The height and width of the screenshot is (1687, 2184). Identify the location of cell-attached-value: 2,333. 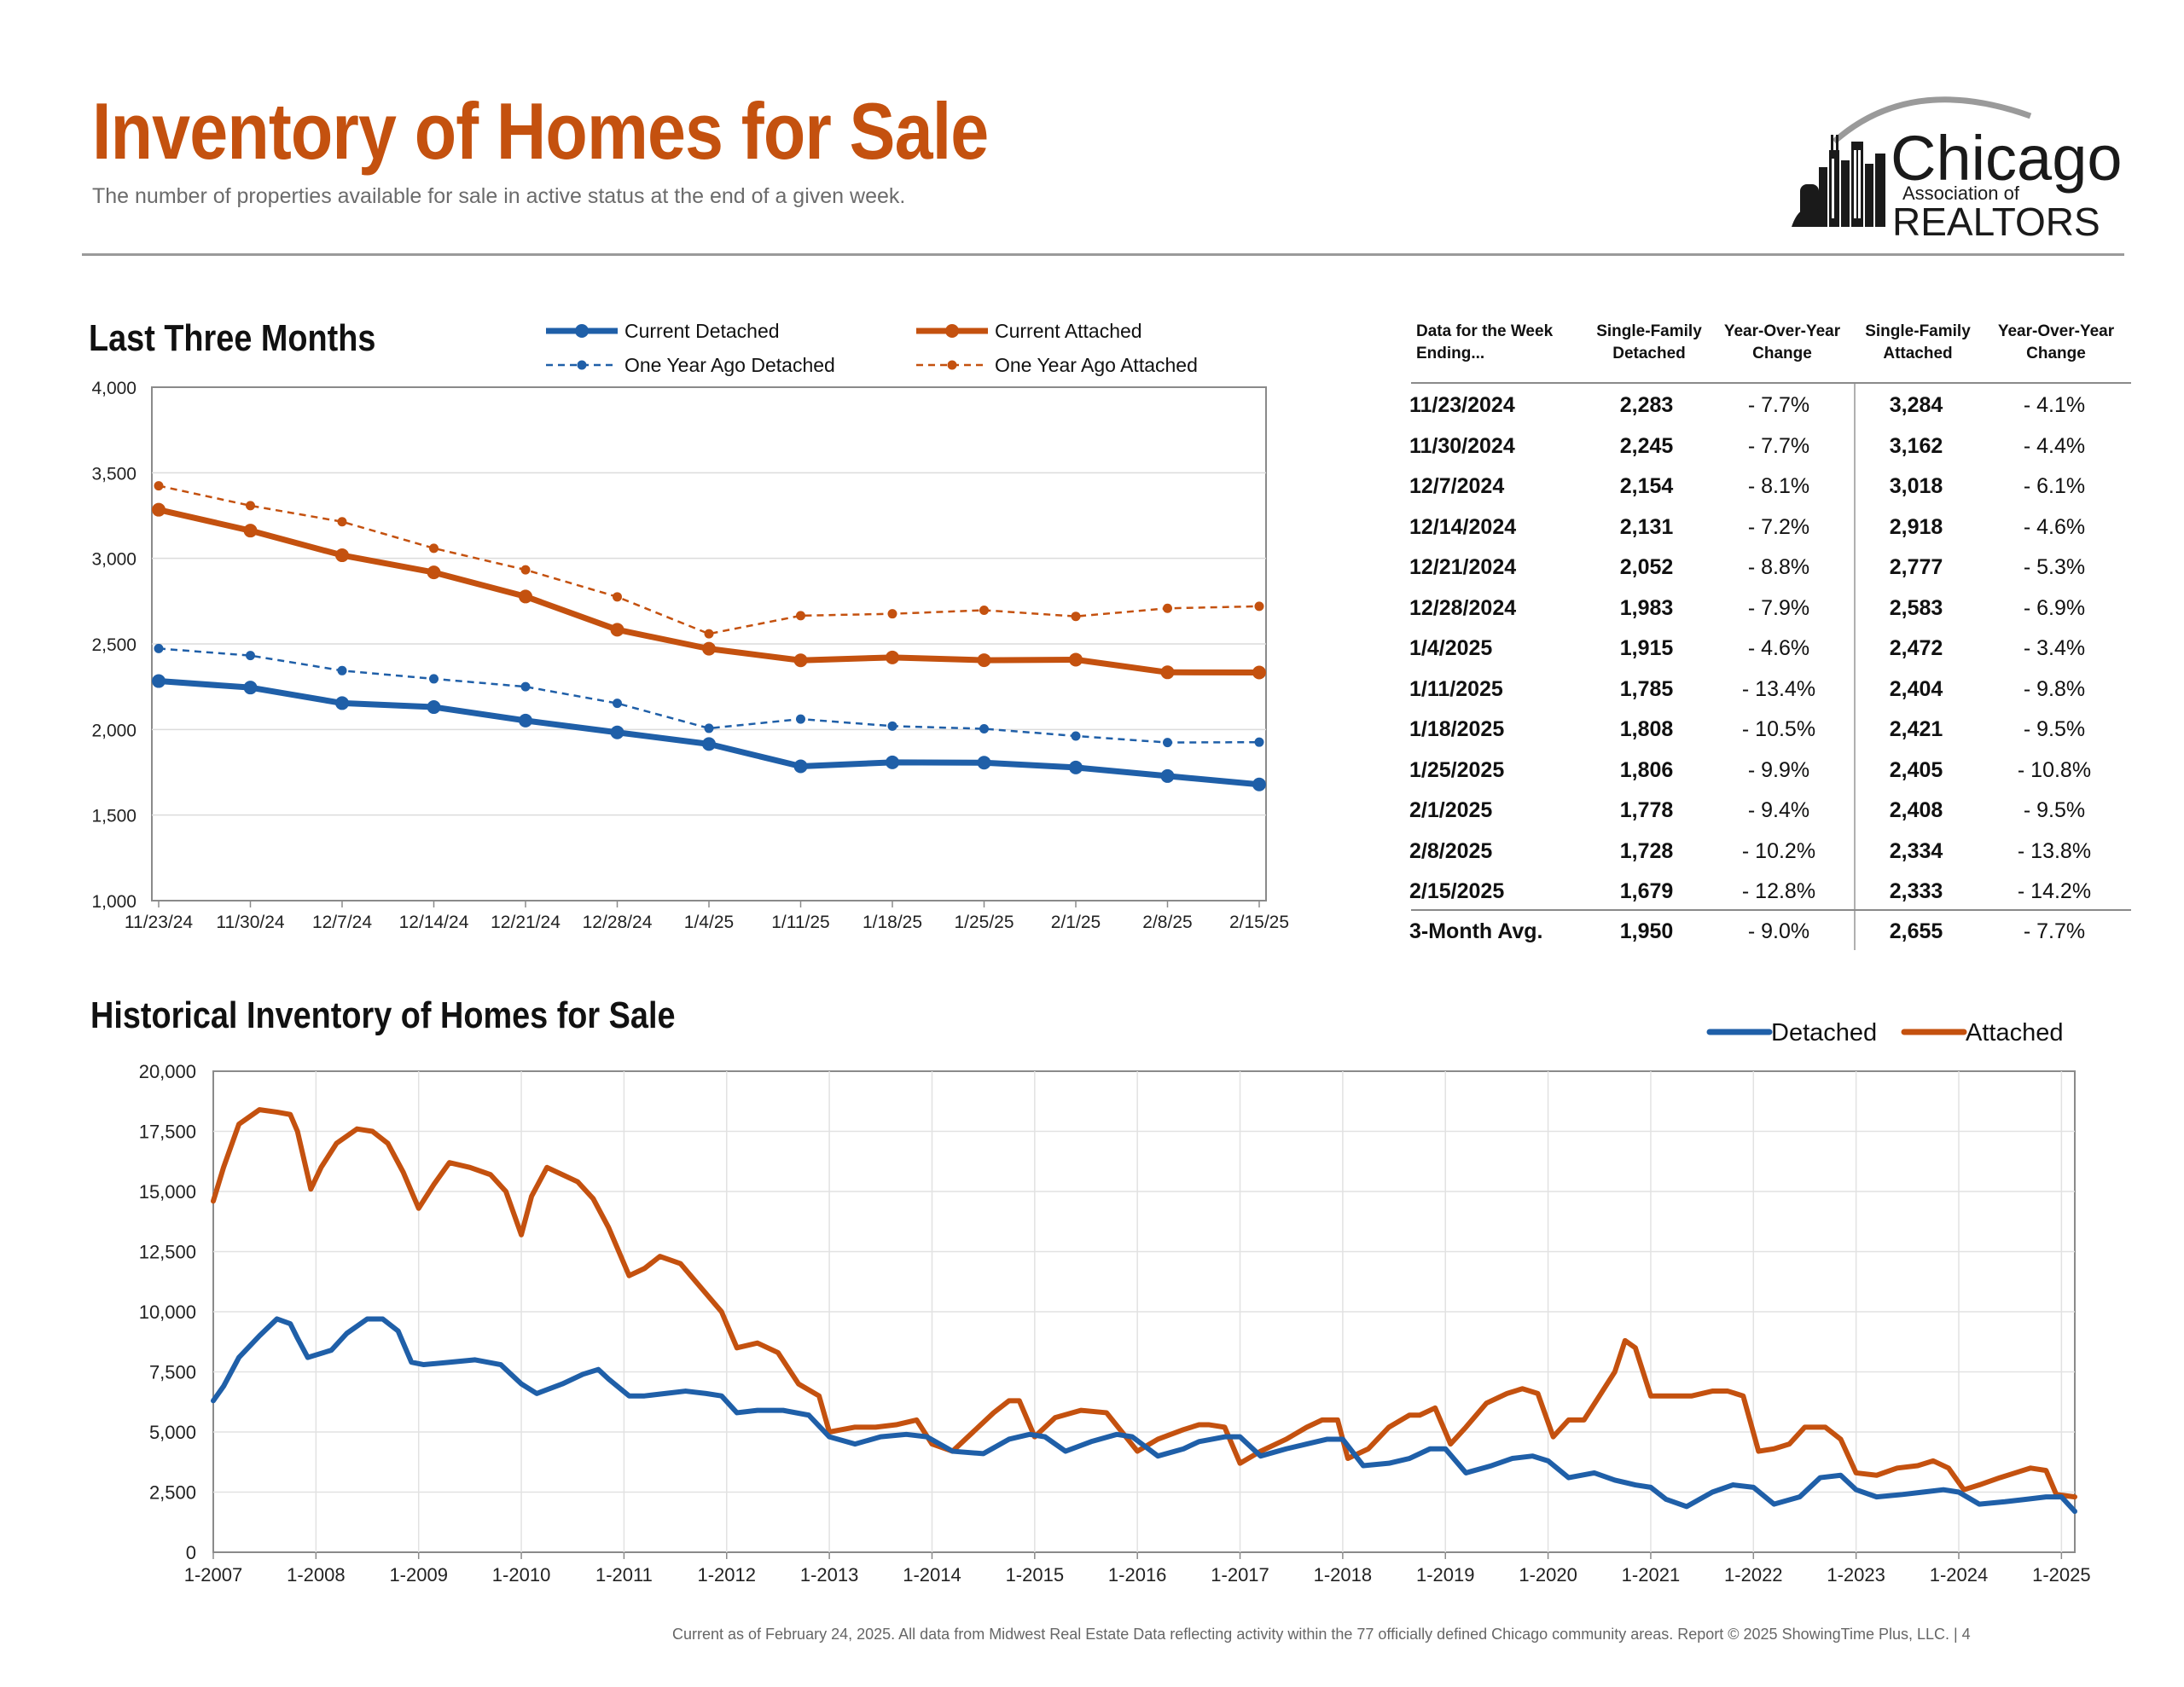
(1916, 891).